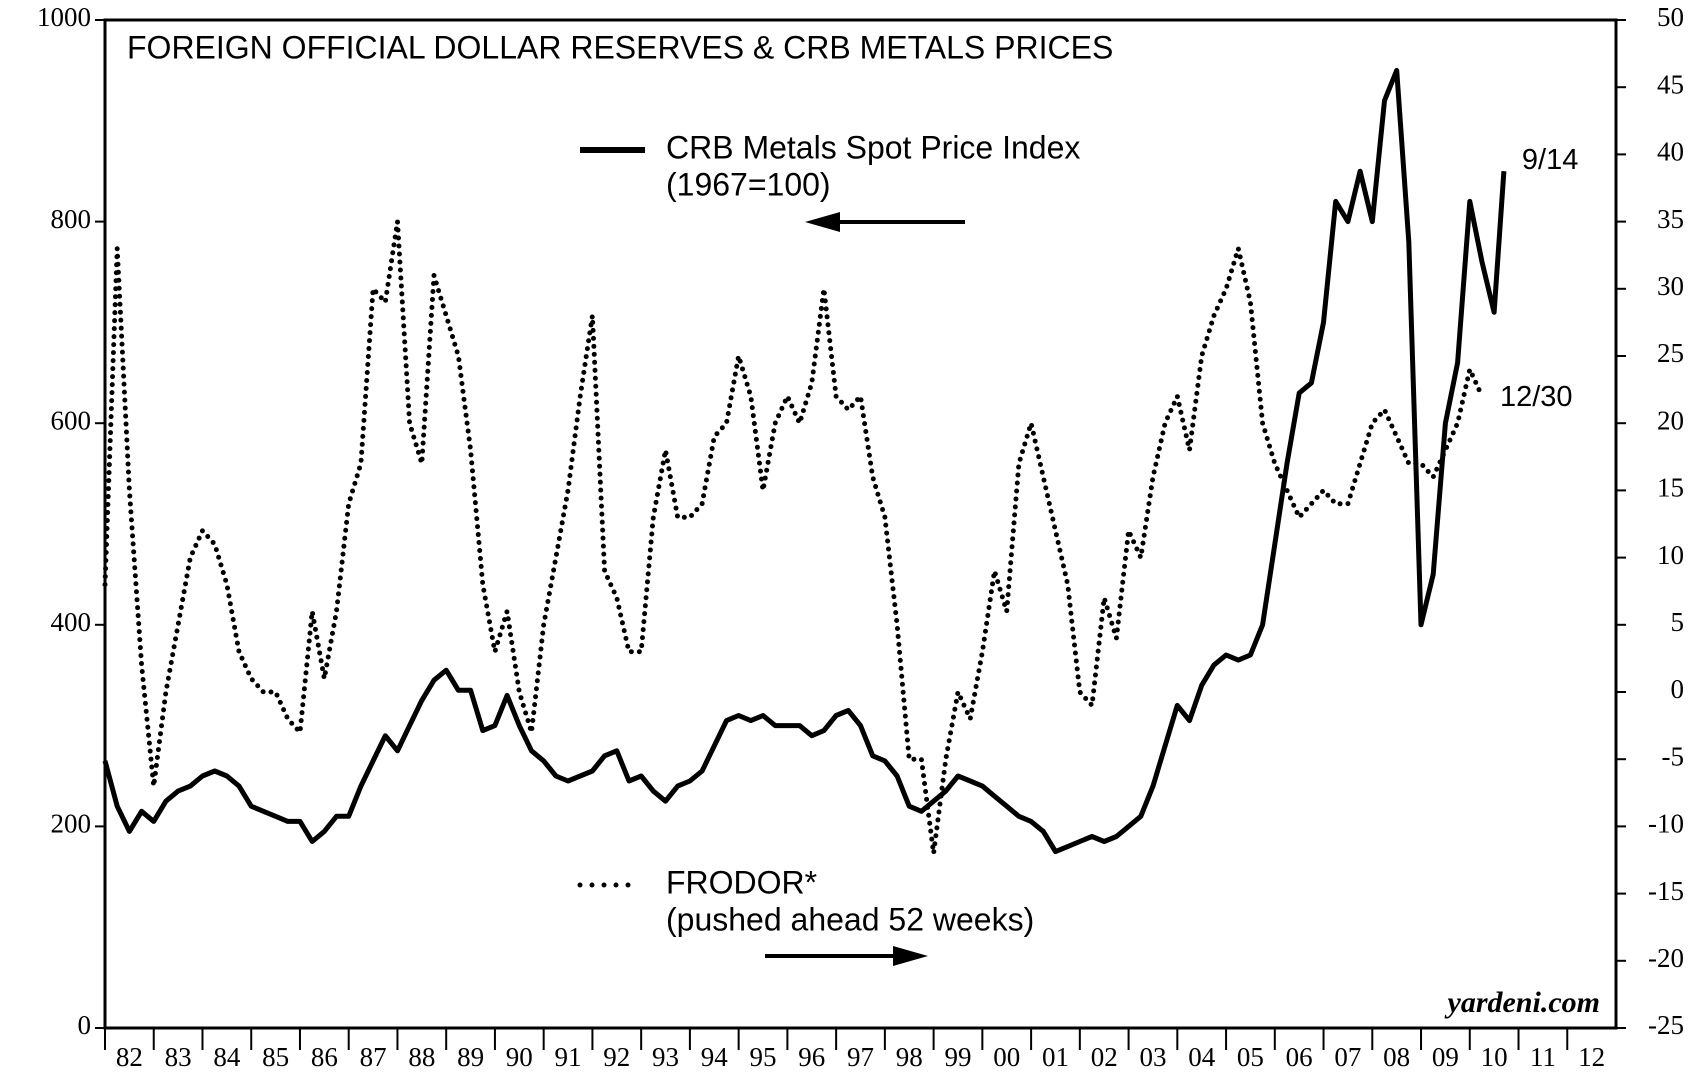 The image size is (1700, 1075). Describe the element at coordinates (1006, 1057) in the screenshot. I see `x-tick-label: 00` at that location.